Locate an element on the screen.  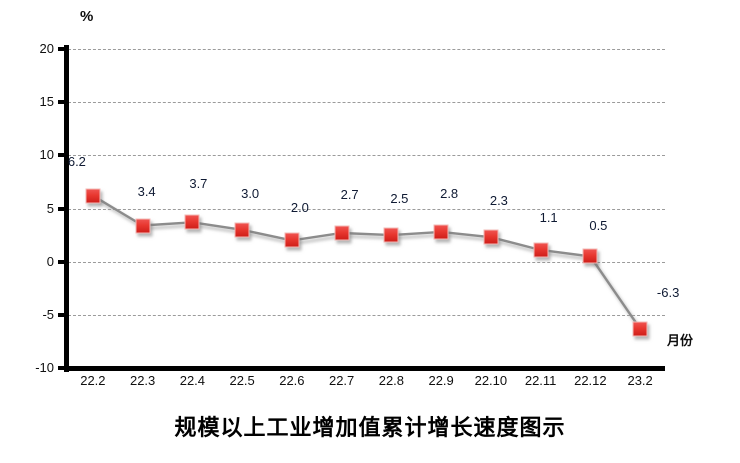
x-axis-caption: 月份 is located at coordinates (680, 340).